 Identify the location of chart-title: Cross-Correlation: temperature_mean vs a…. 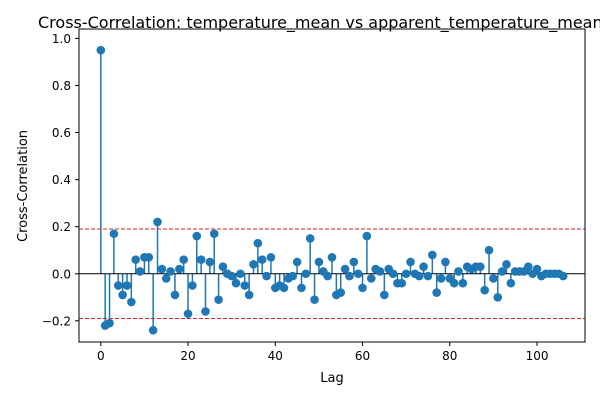
(319, 23).